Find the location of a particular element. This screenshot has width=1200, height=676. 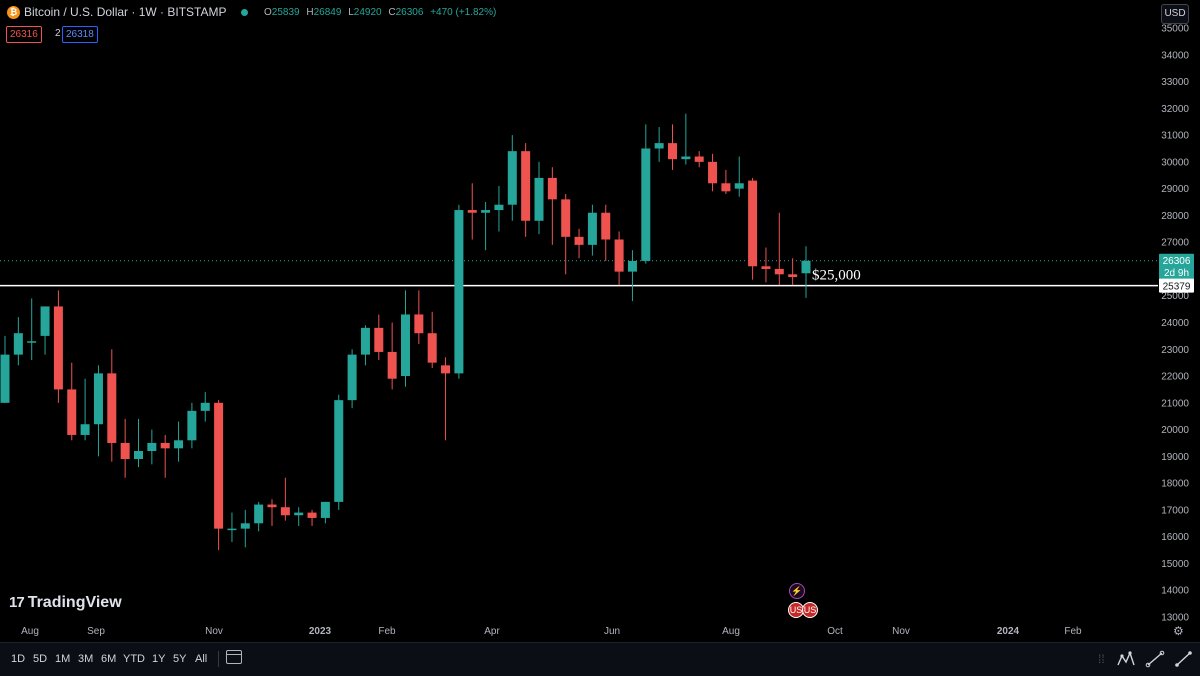

us-flag-event-icon: US is located at coordinates (810, 610).